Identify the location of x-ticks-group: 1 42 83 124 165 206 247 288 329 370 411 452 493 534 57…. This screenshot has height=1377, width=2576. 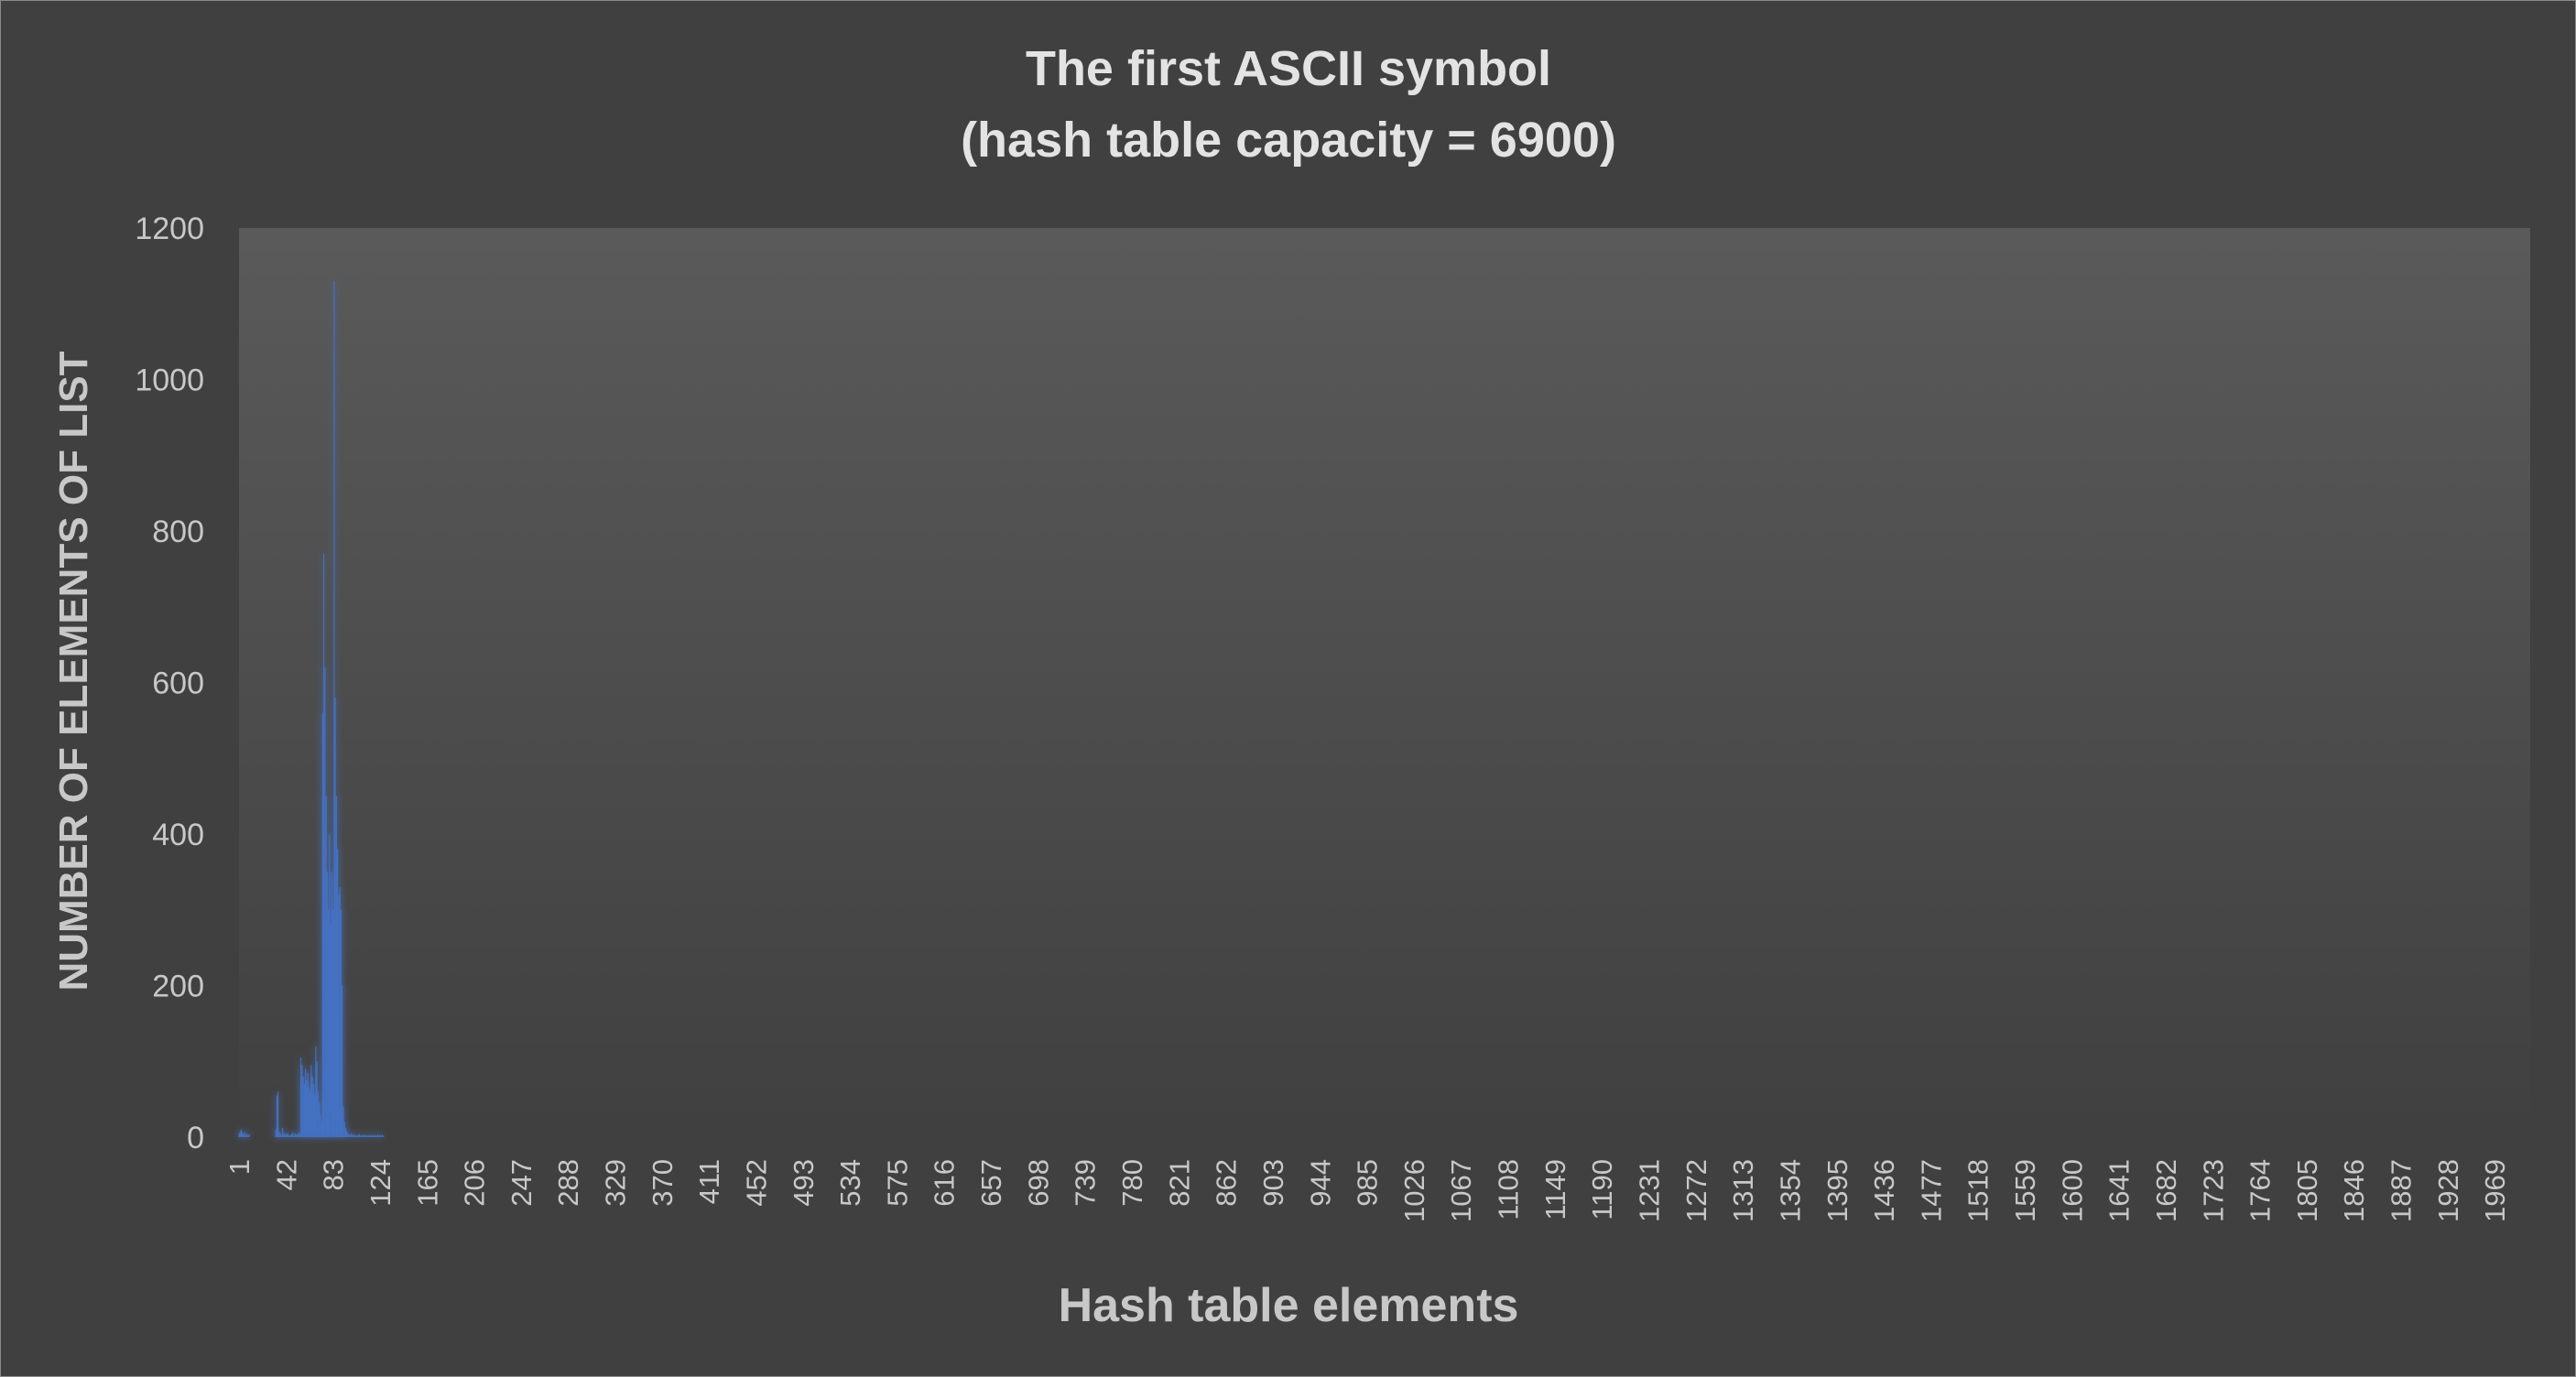
(1367, 1190).